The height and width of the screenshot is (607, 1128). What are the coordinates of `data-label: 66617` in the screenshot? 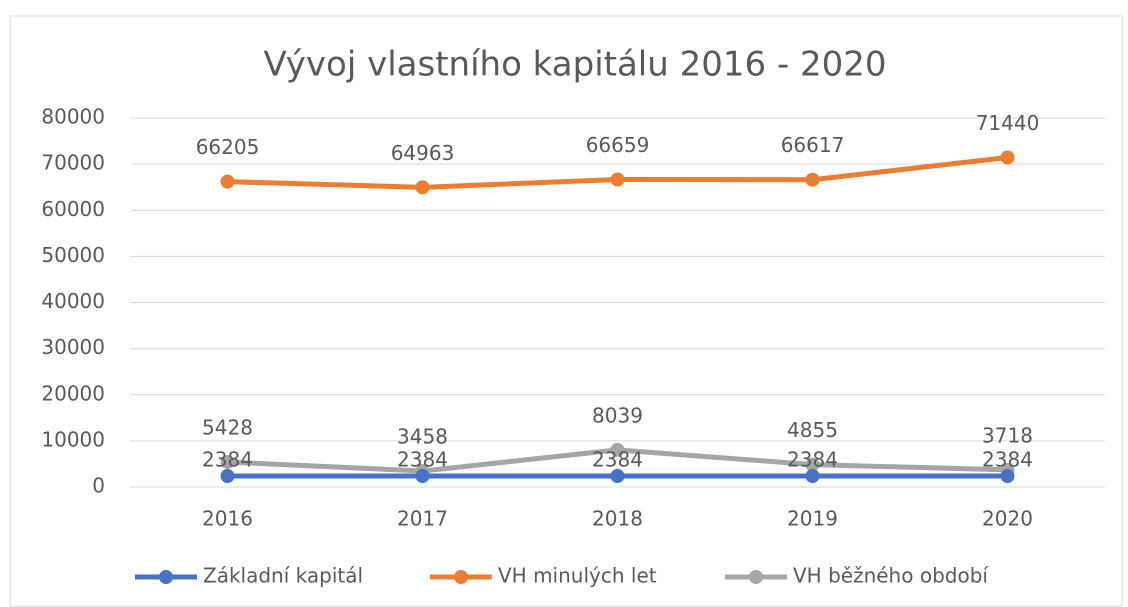 It's located at (813, 145).